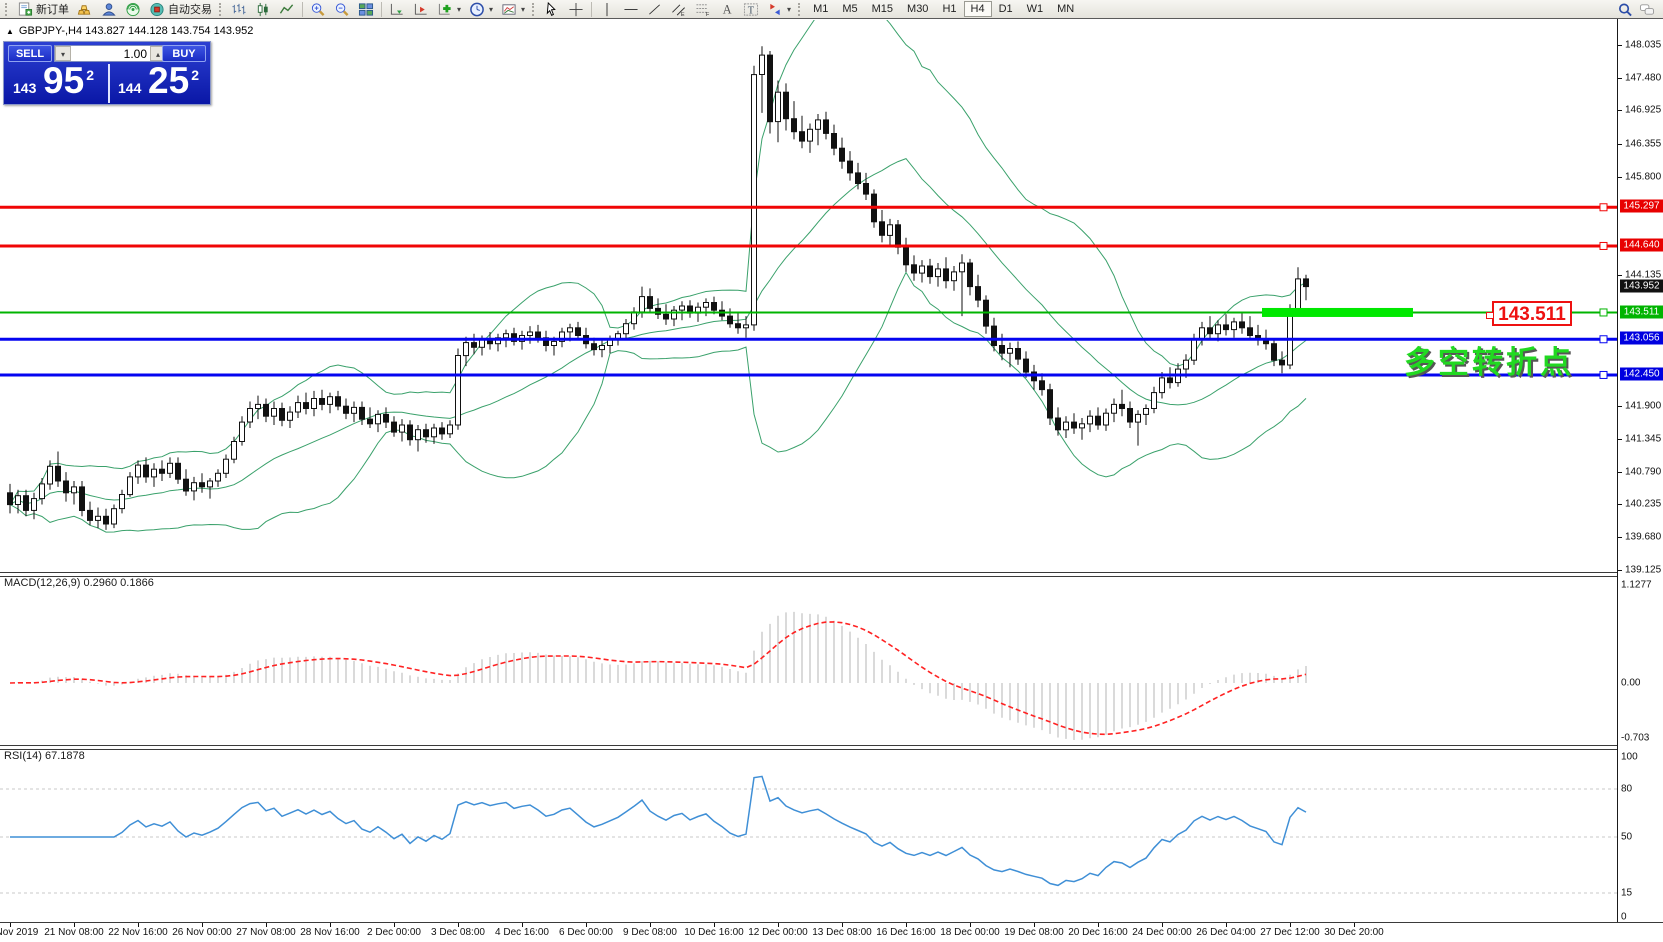 The width and height of the screenshot is (1663, 942). What do you see at coordinates (683, 14) in the screenshot?
I see `svg-text: E` at bounding box center [683, 14].